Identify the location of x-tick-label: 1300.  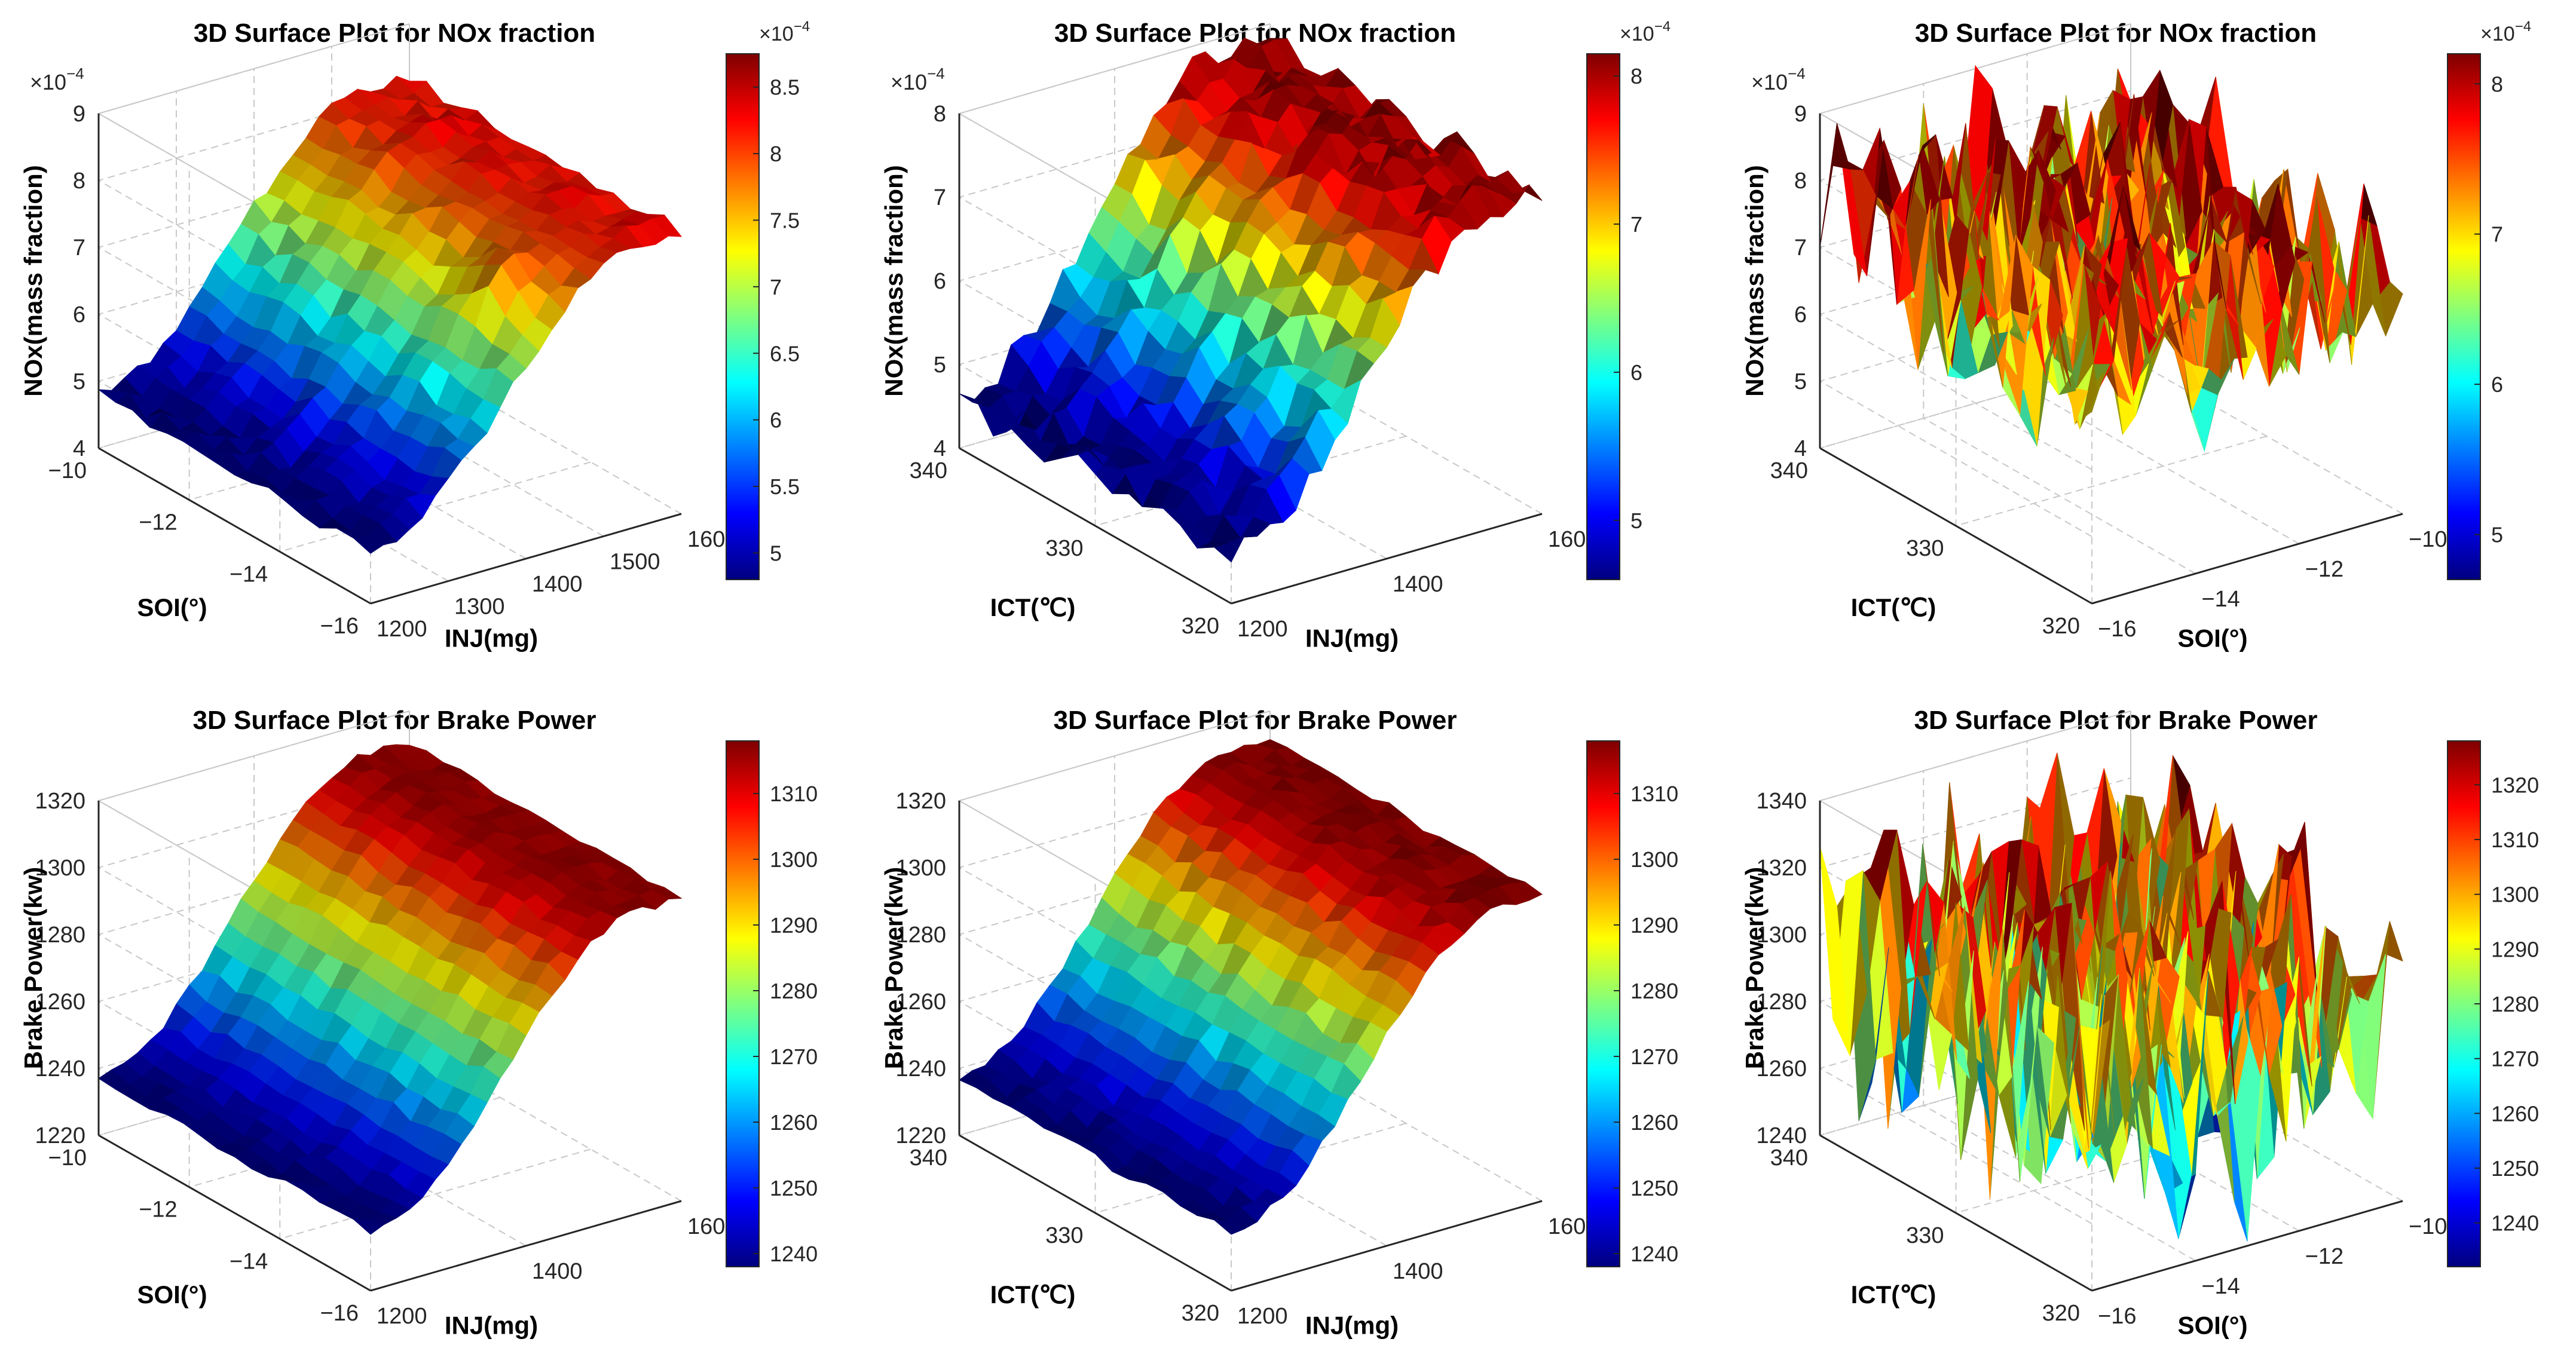
(479, 607).